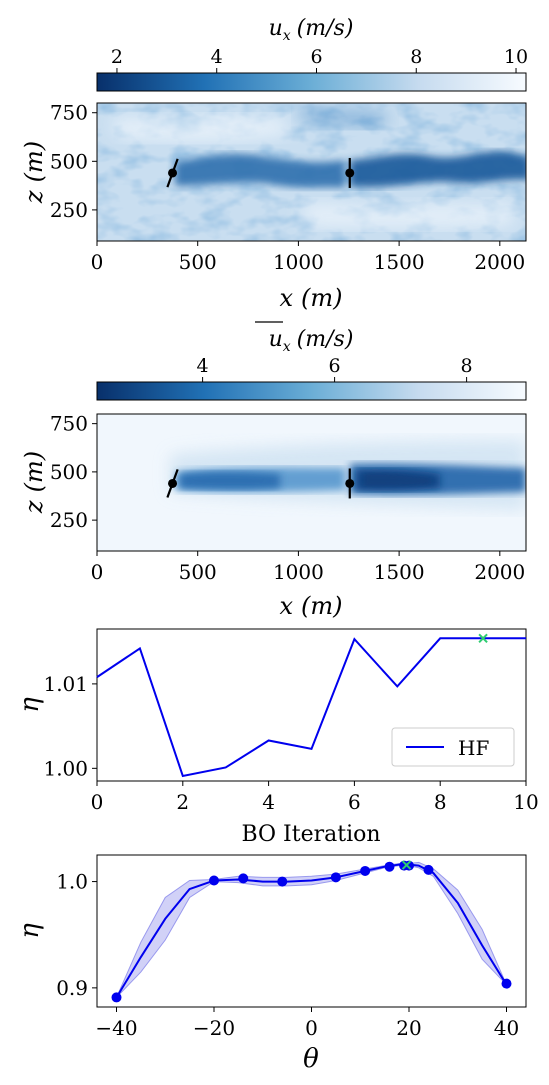 This screenshot has height=1085, width=549. I want to click on axes-3-xlabel: BO Iteration, so click(310, 834).